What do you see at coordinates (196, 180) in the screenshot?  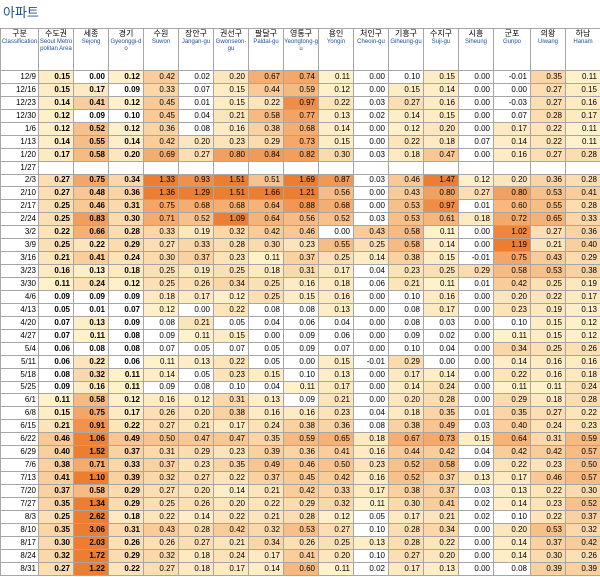 I see `table-cell: 0.93` at bounding box center [196, 180].